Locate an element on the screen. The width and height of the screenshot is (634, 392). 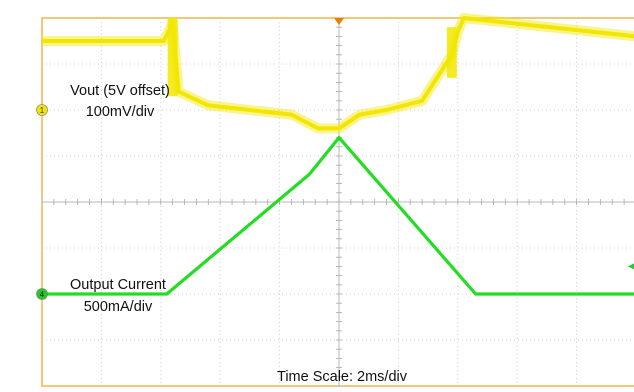
channel-1-marker-label: 1 is located at coordinates (42, 110).